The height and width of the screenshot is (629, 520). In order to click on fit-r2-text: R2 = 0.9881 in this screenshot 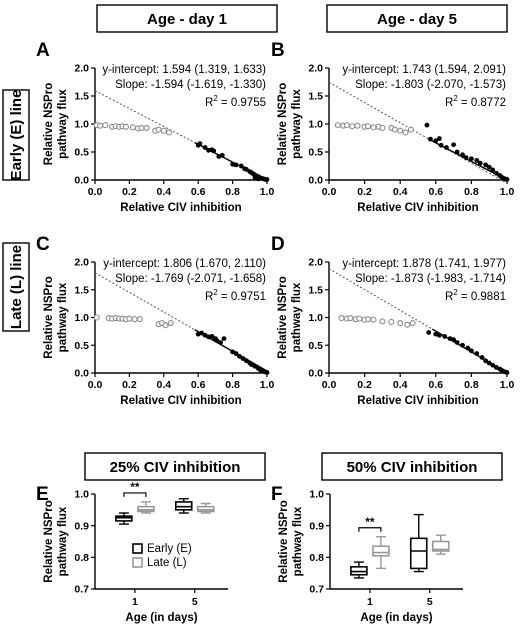, I will do `click(475, 295)`.